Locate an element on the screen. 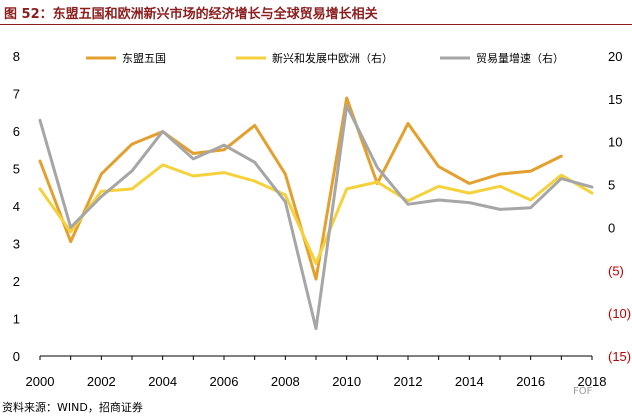 This screenshot has width=632, height=418. y-left-tick-label: 8 is located at coordinates (16, 56).